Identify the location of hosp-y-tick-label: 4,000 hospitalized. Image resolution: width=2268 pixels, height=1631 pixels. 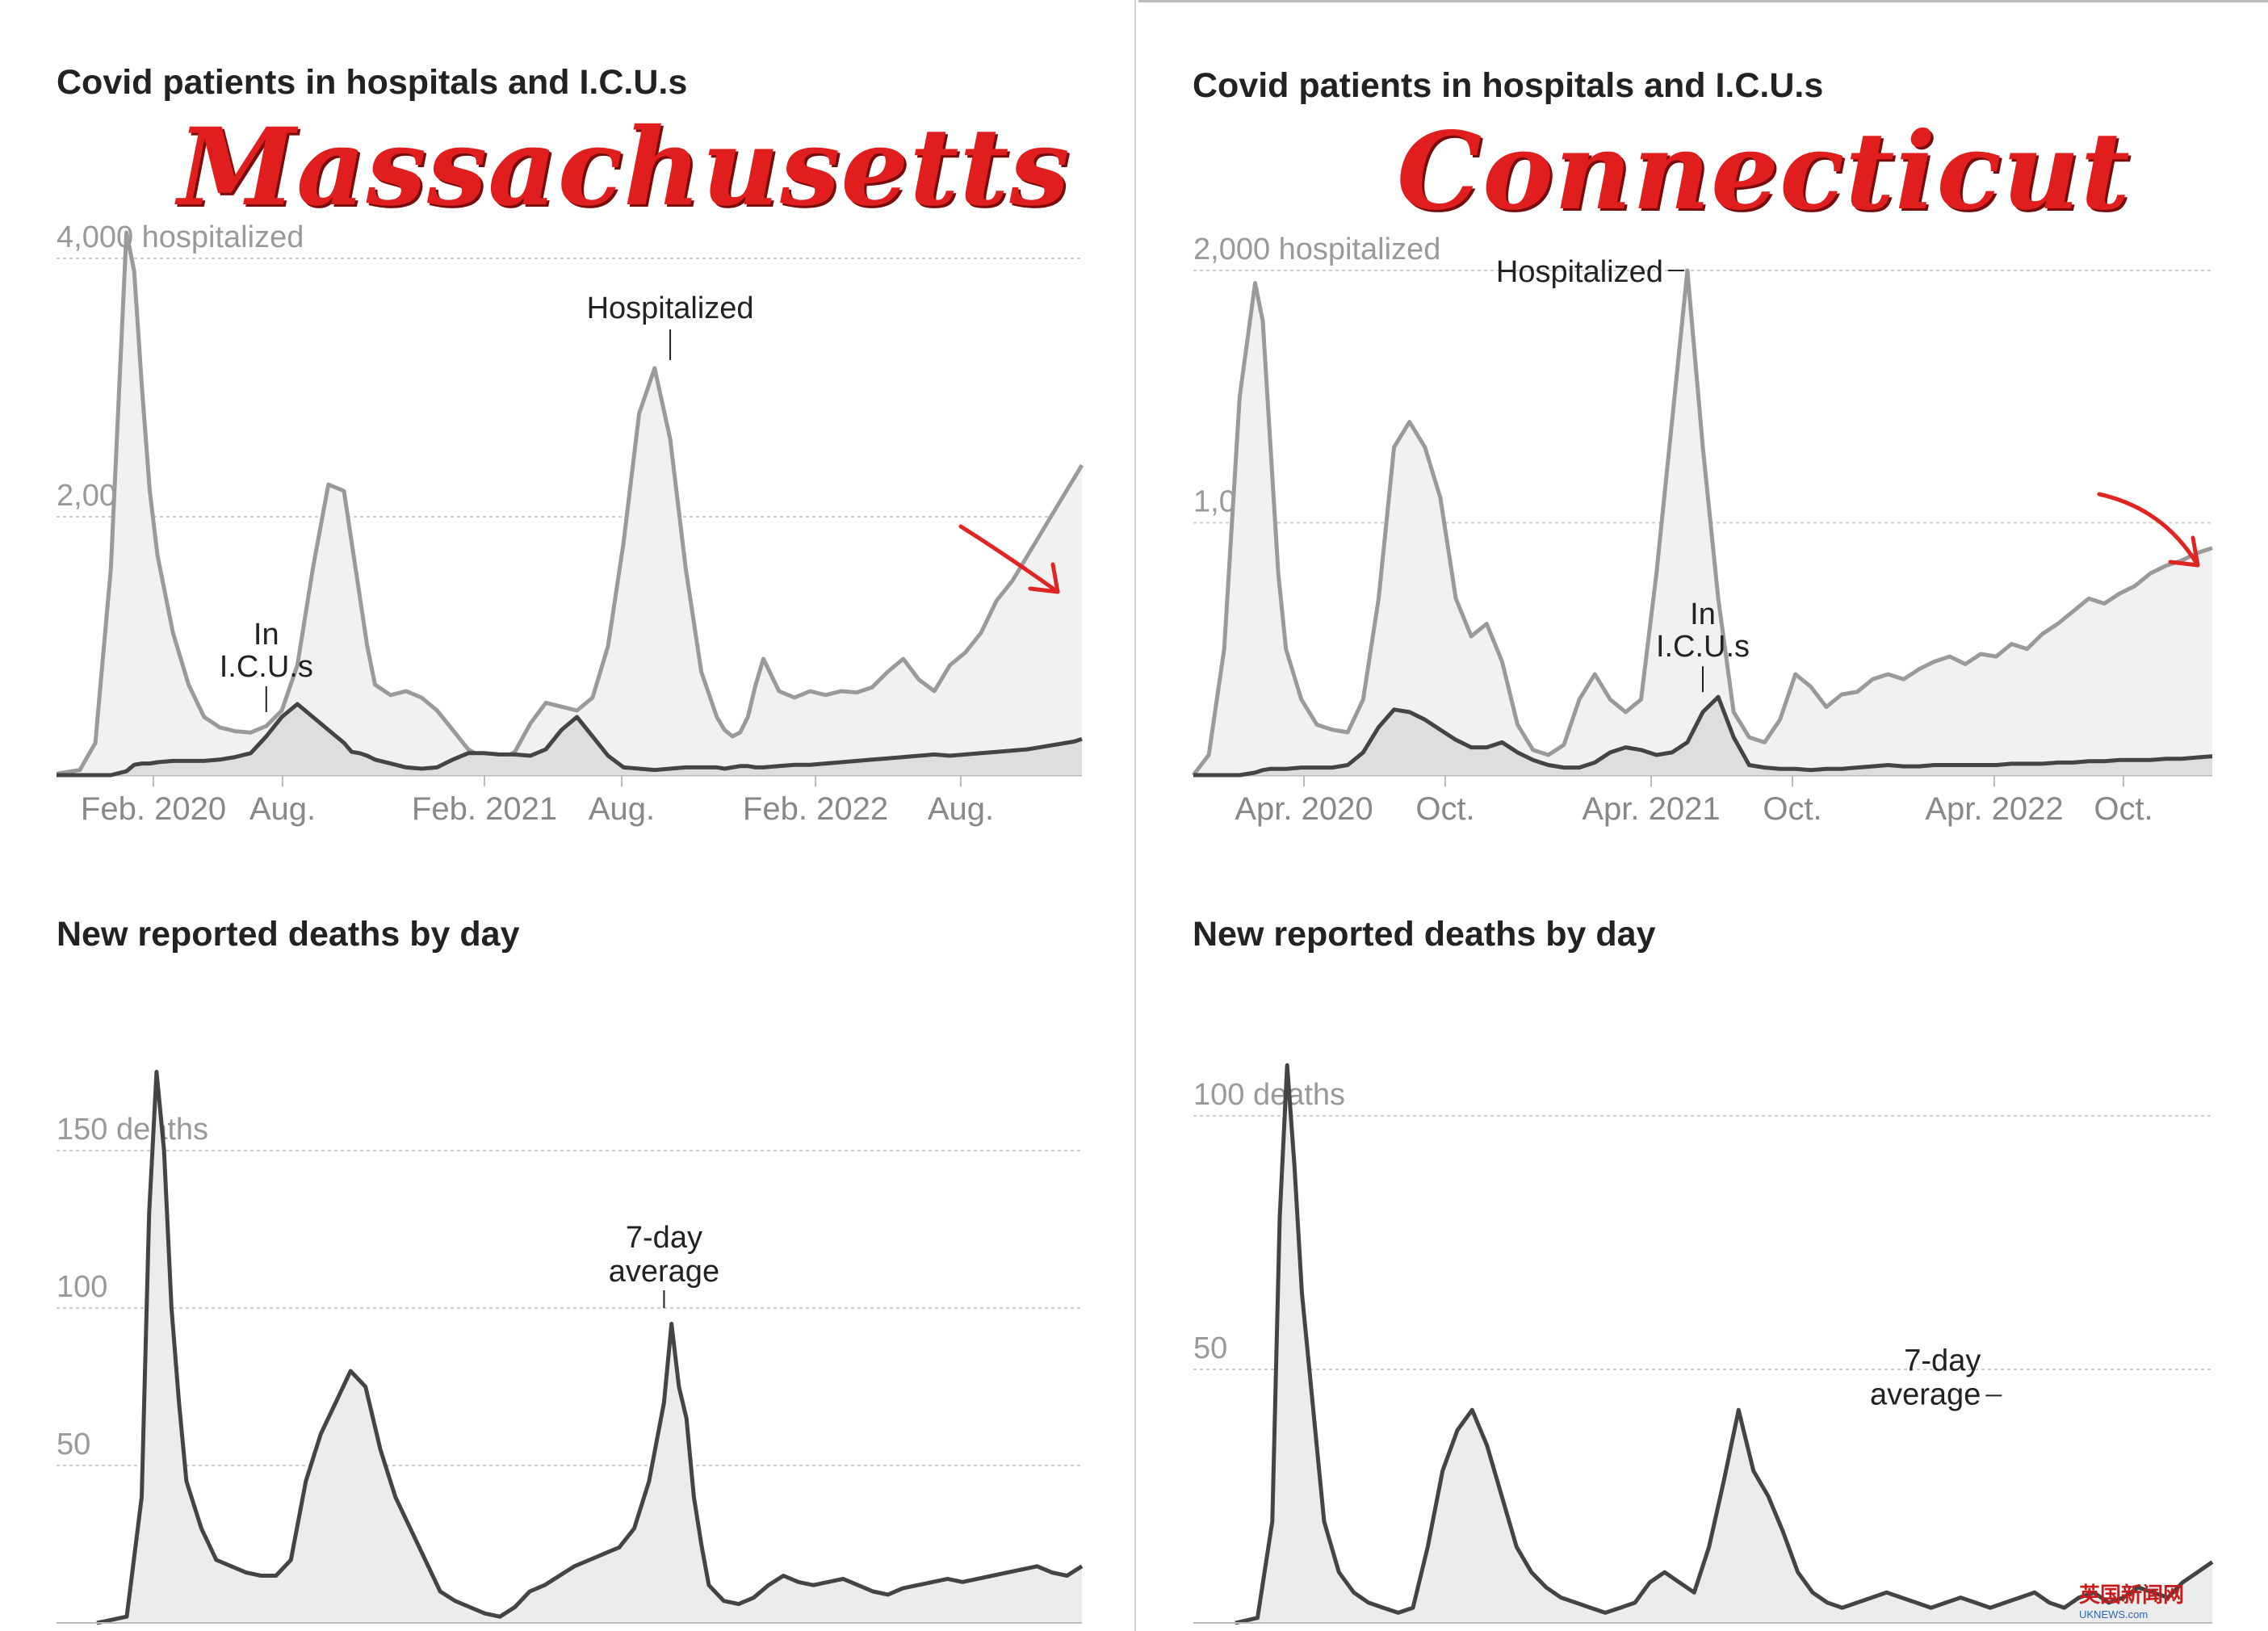
(180, 237).